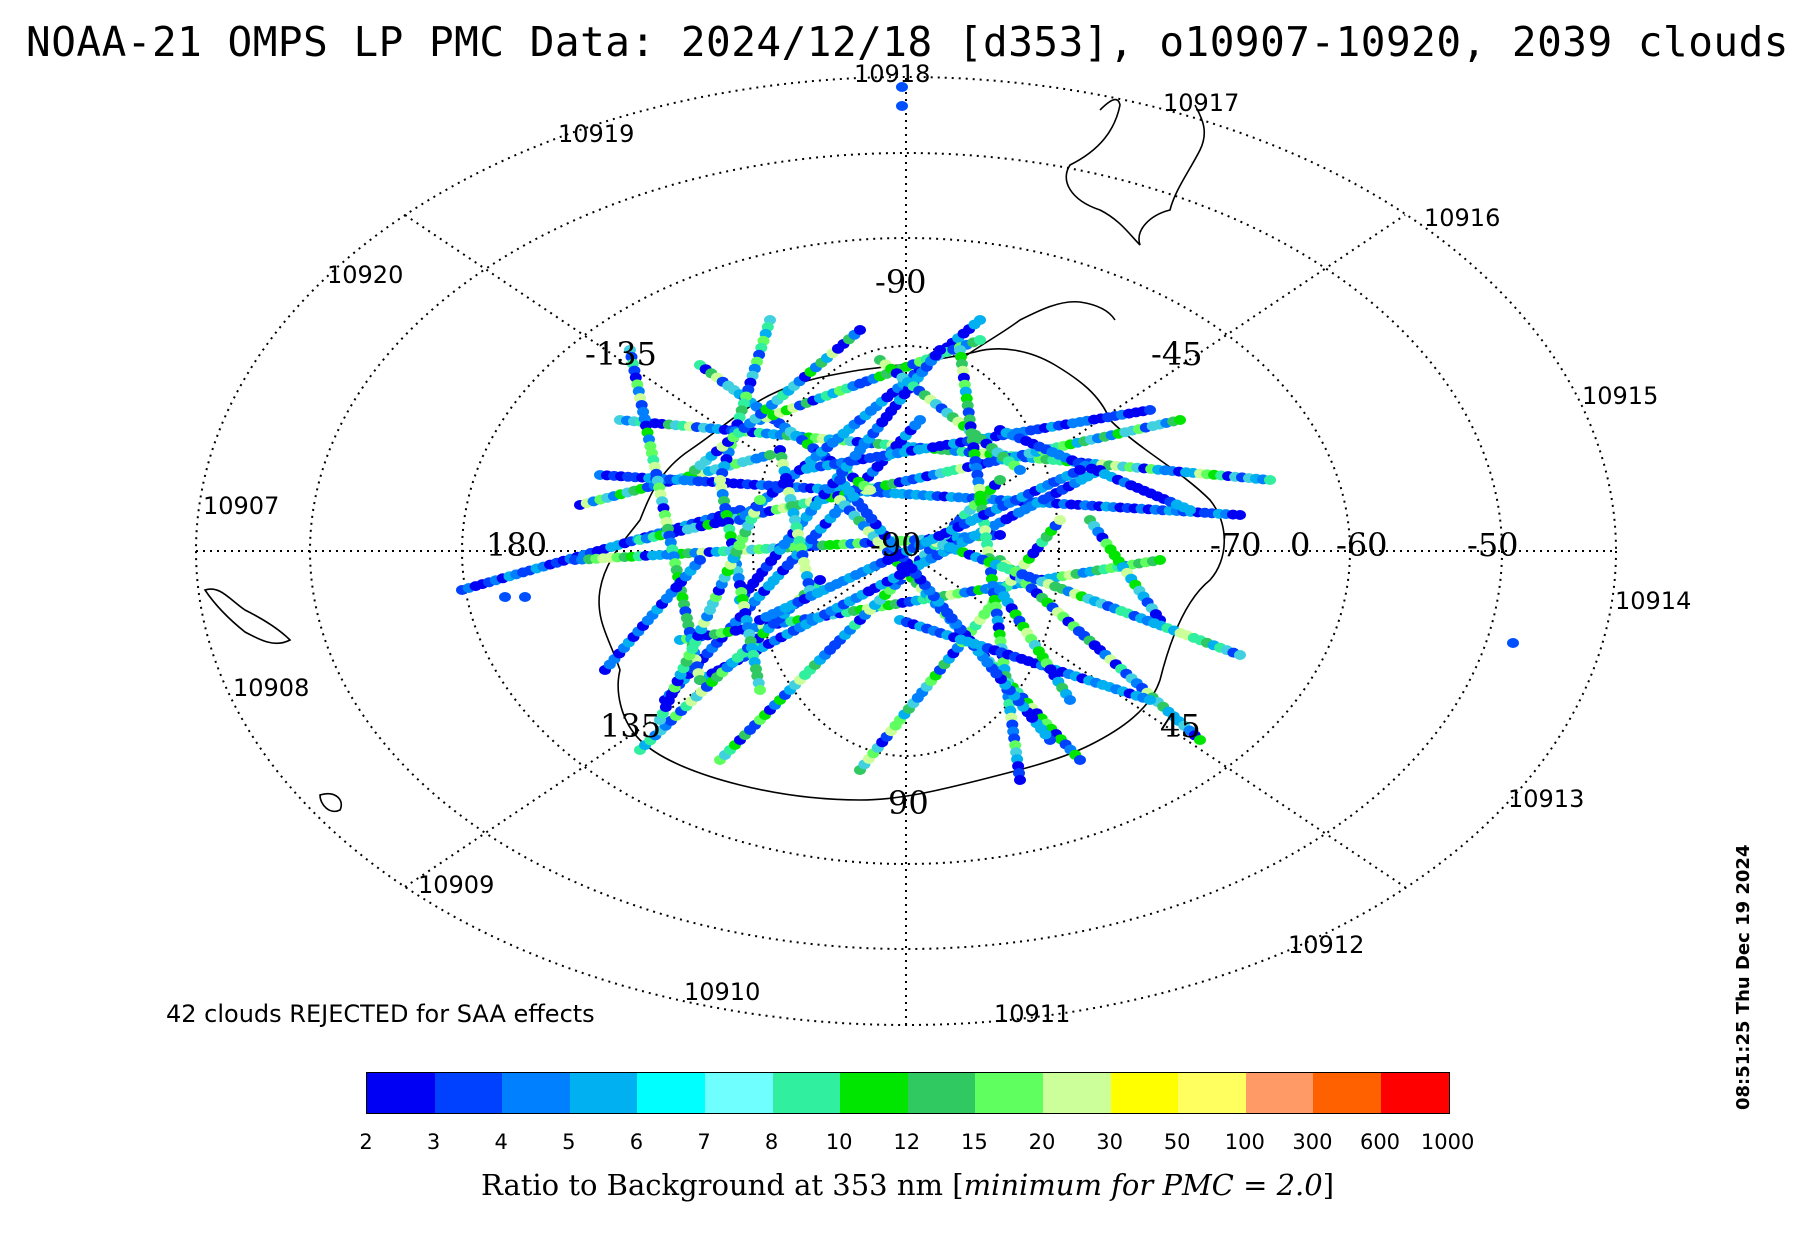 This screenshot has width=1815, height=1236. Describe the element at coordinates (1328, 1185) in the screenshot. I see `colorbar-title-suffix: ]` at that location.